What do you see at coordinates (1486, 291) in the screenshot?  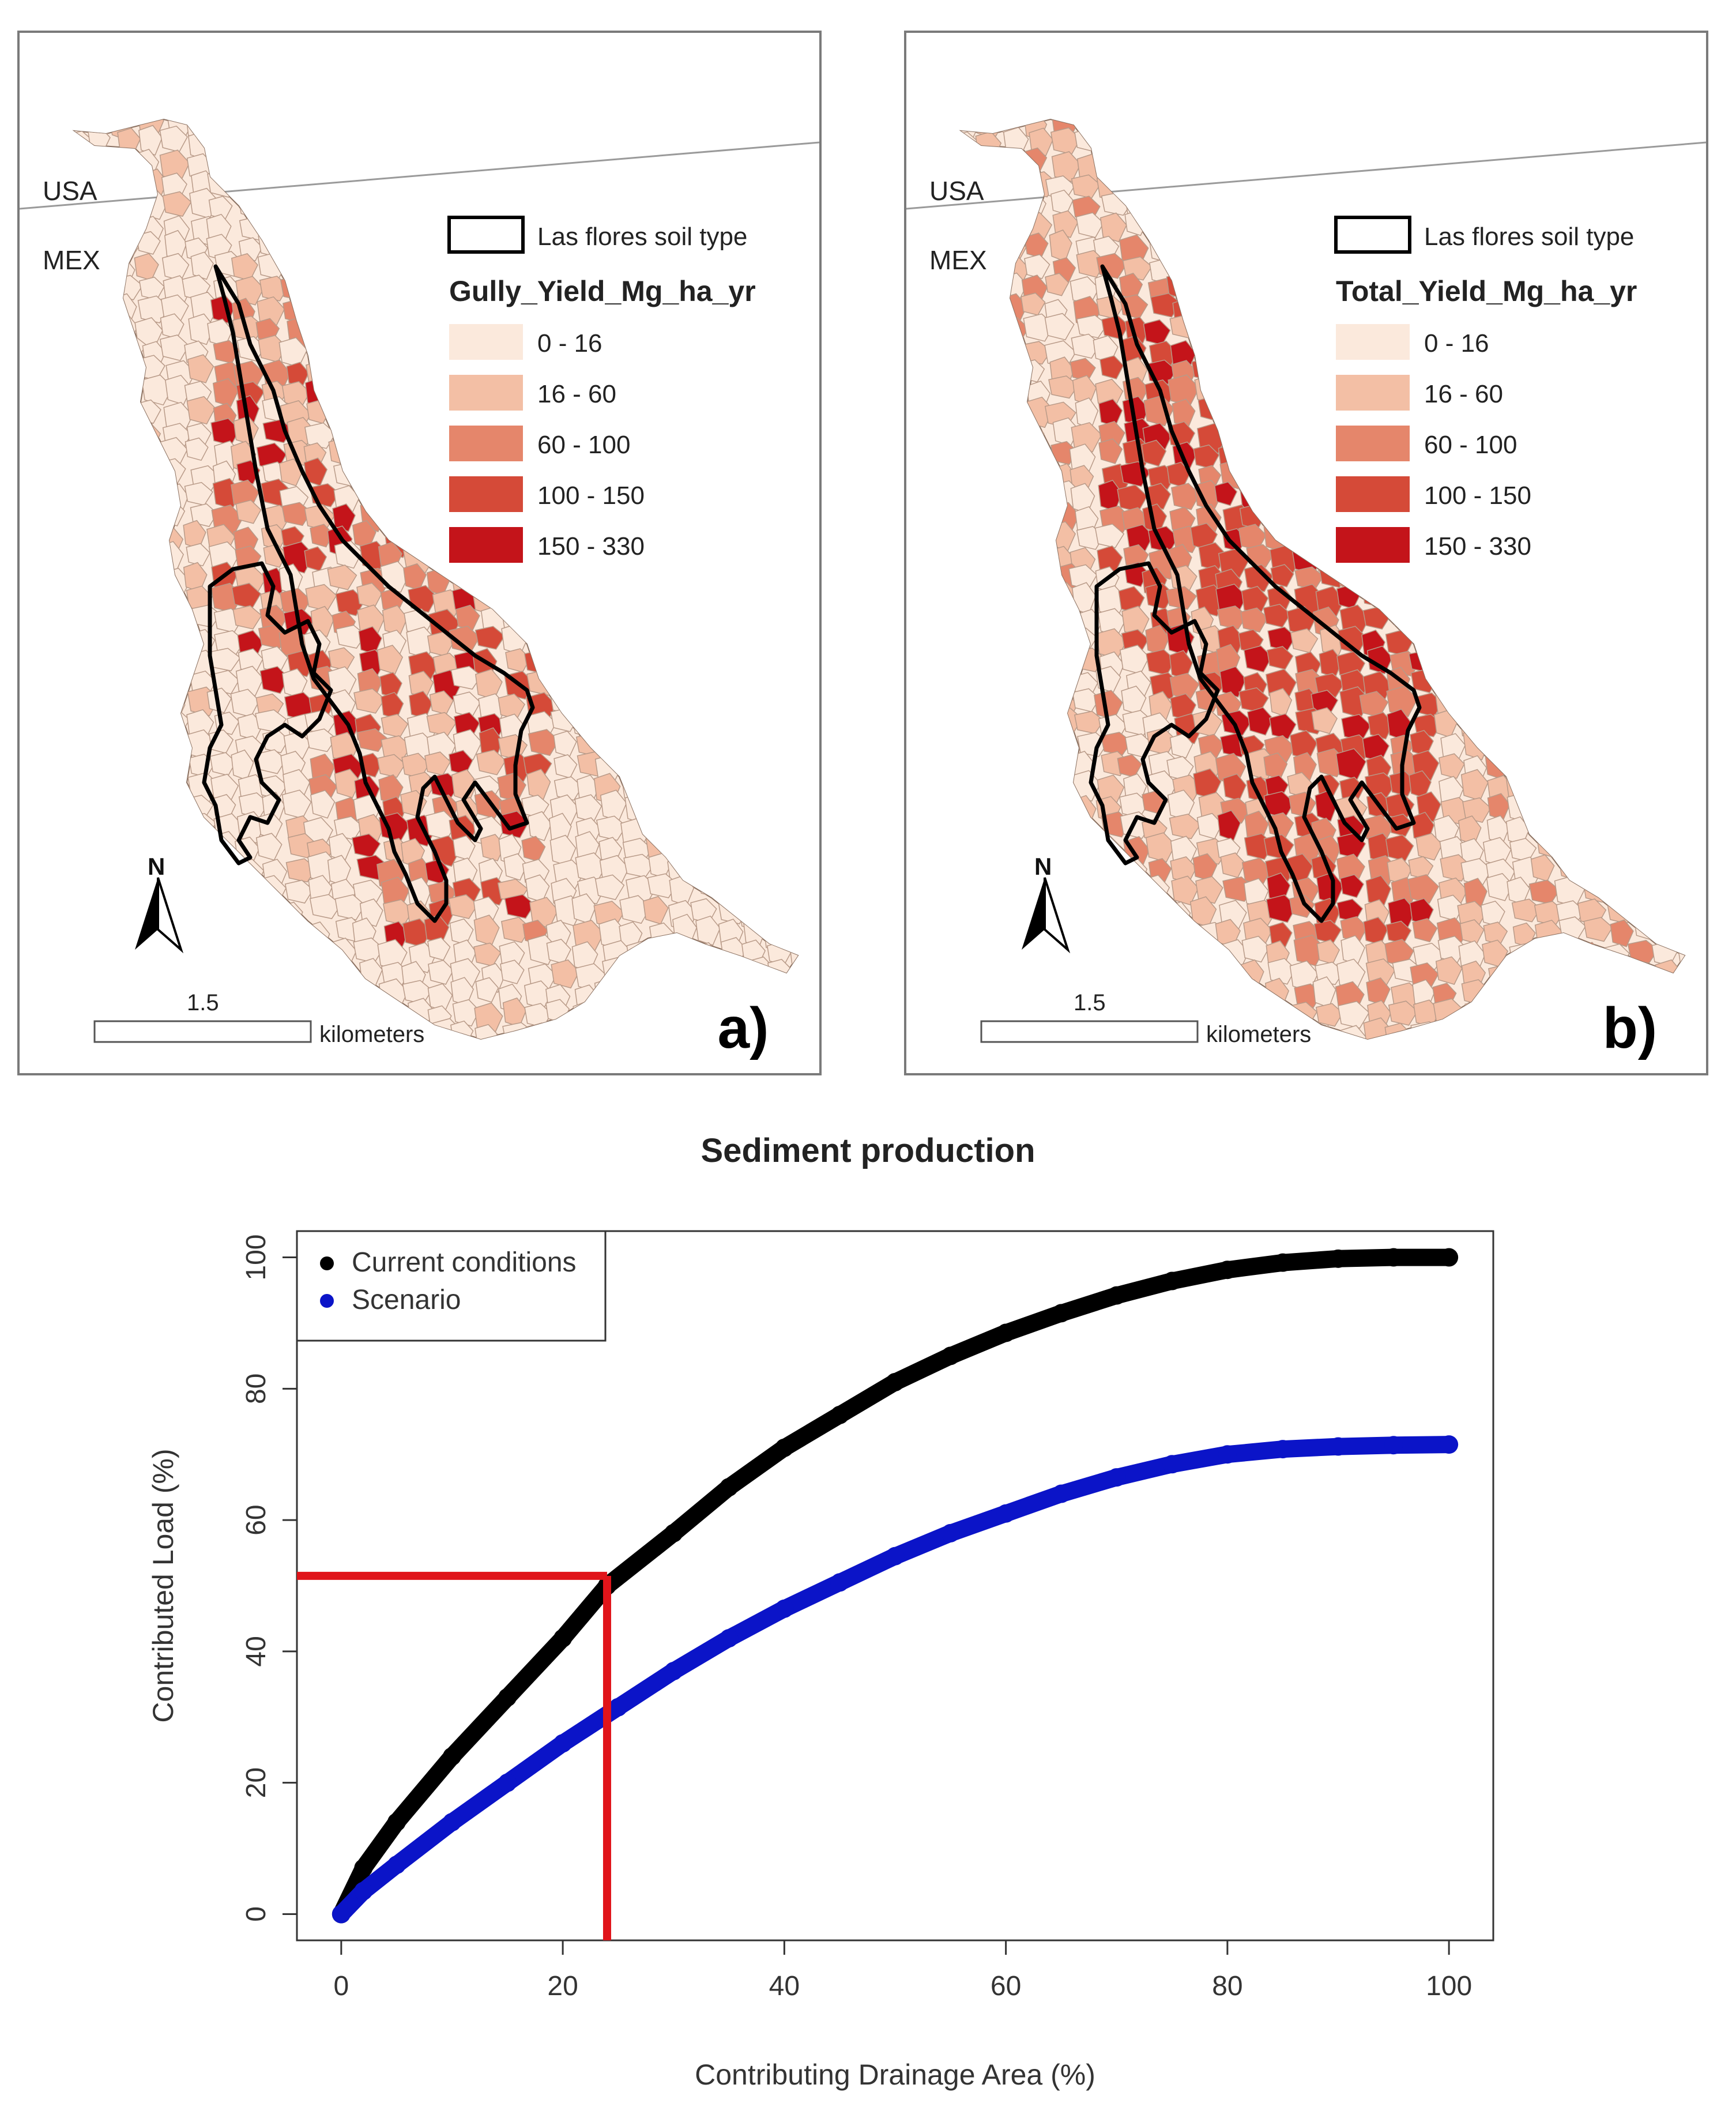 I see `legend-title: Total_Yield_Mg_ha_yr` at bounding box center [1486, 291].